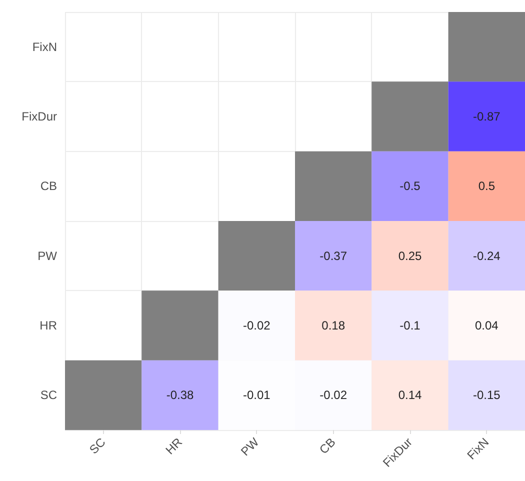 Image resolution: width=525 pixels, height=481 pixels. Describe the element at coordinates (44, 47) in the screenshot. I see `y-tick-label: FixN` at that location.